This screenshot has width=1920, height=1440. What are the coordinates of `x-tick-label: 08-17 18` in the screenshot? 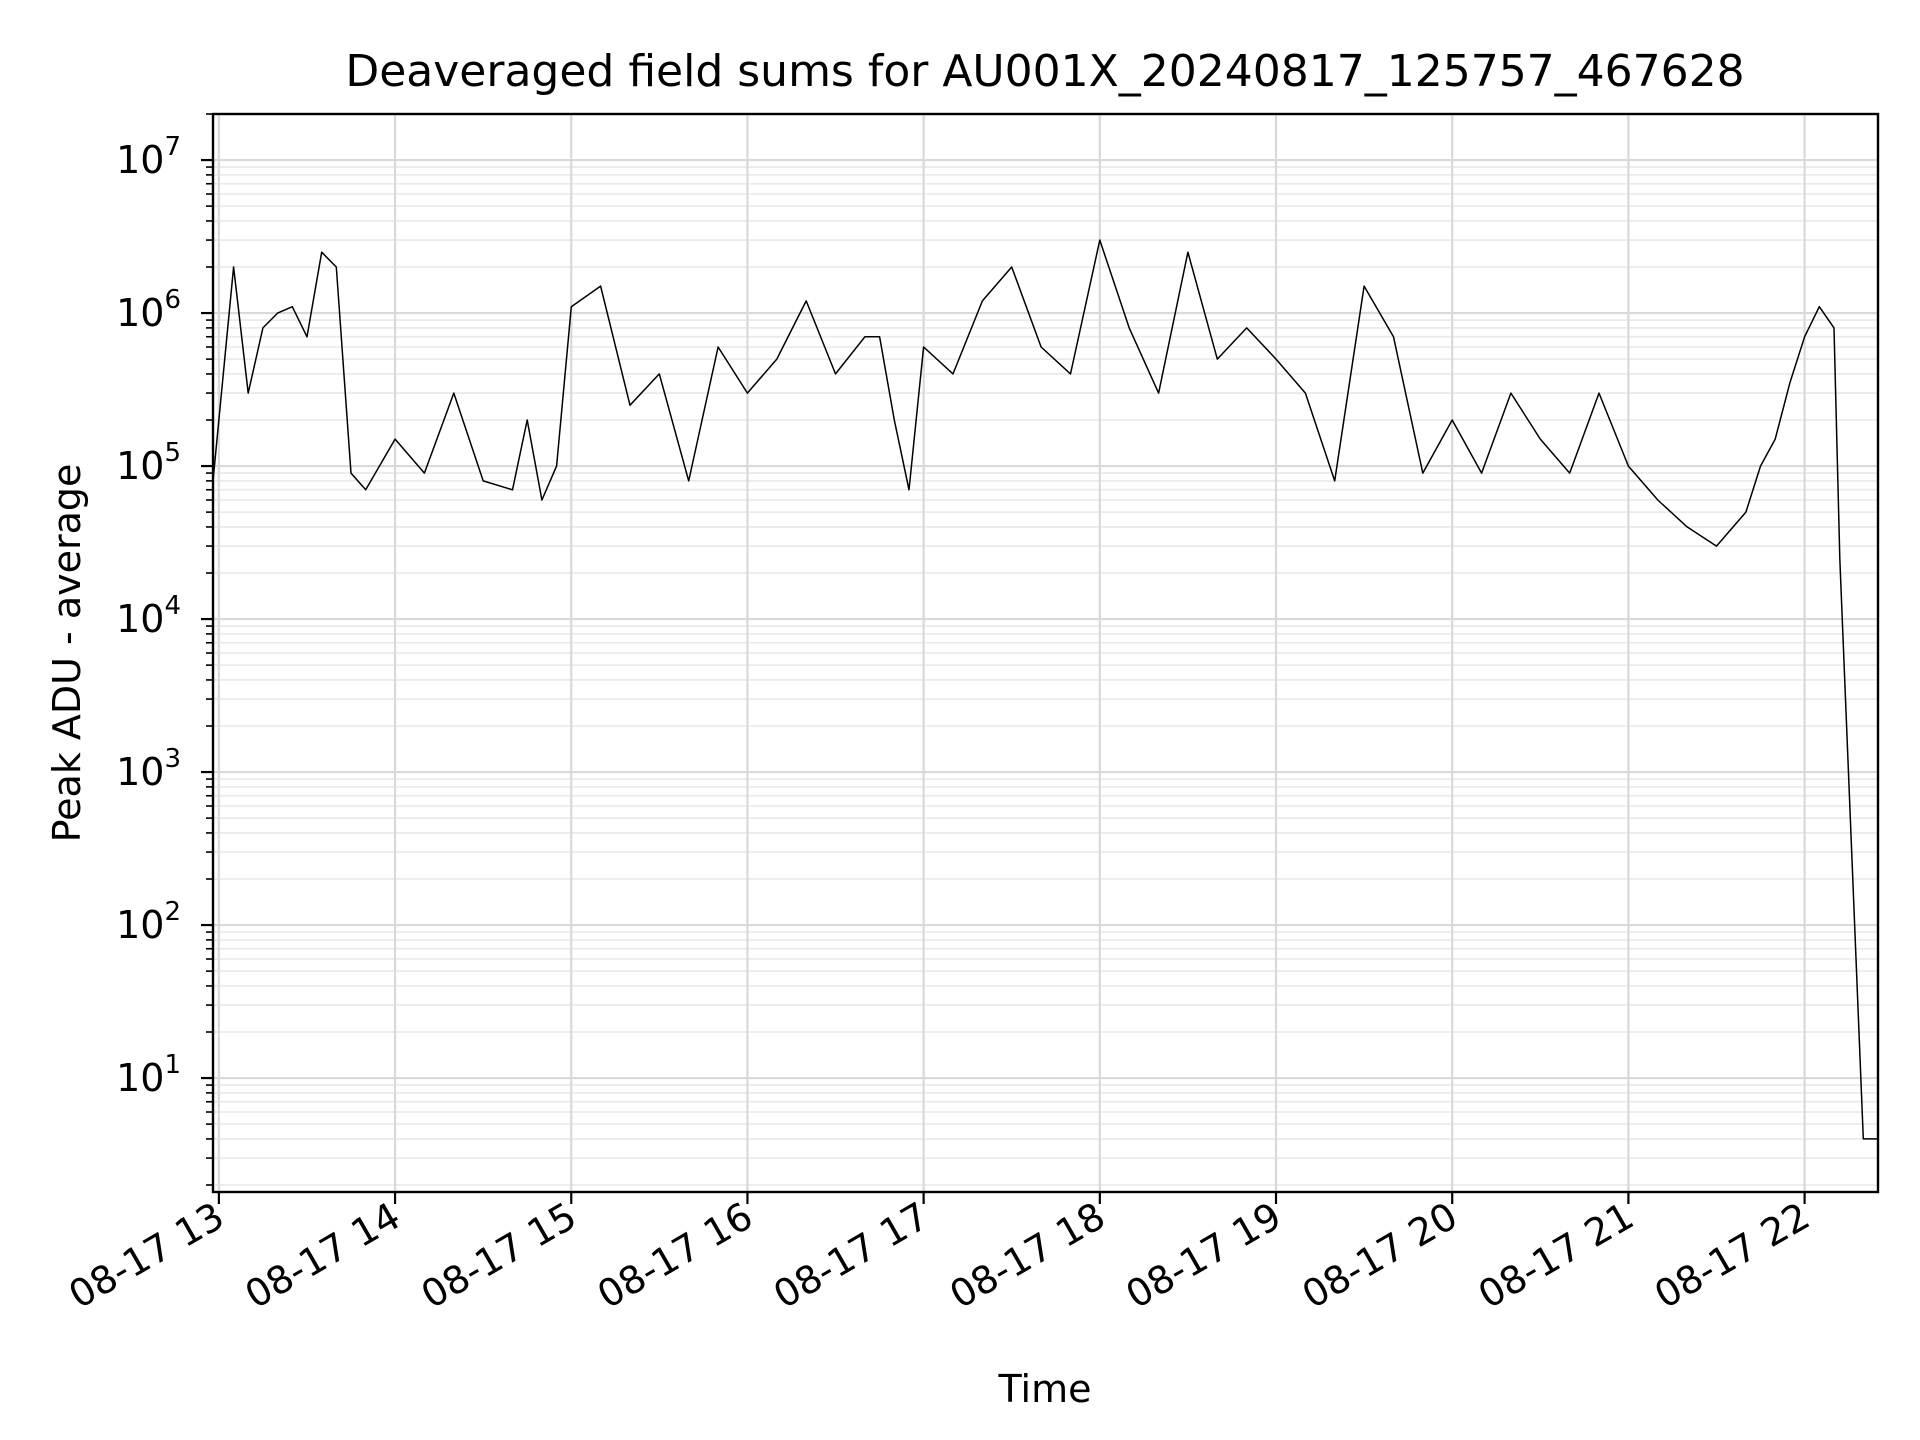 It's located at (1027, 1256).